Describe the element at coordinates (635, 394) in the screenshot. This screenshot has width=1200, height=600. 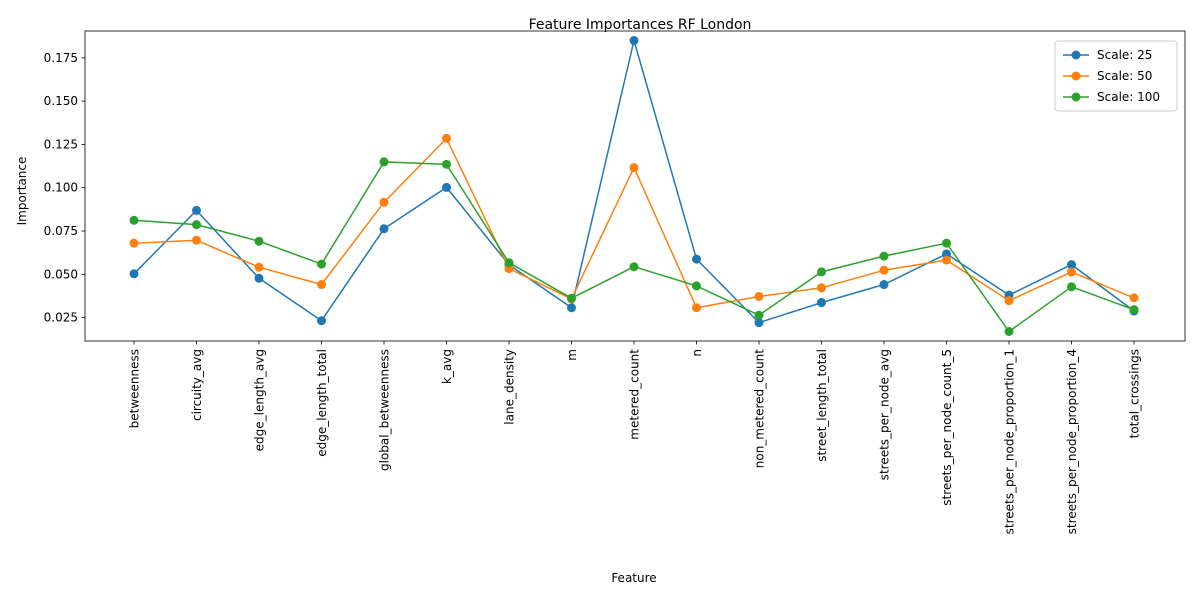
I see `x-tick-label: metered_count` at that location.